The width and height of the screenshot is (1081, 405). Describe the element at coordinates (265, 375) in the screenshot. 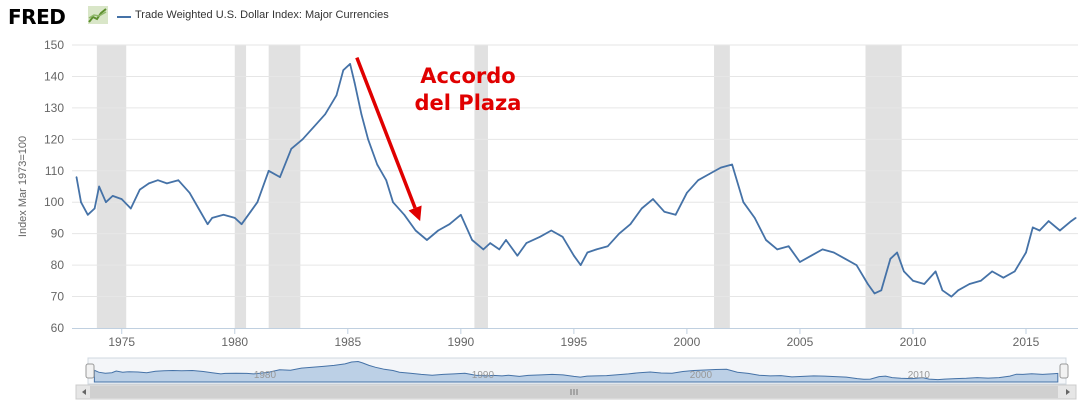

I see `navigator-tick-label: 1980` at that location.